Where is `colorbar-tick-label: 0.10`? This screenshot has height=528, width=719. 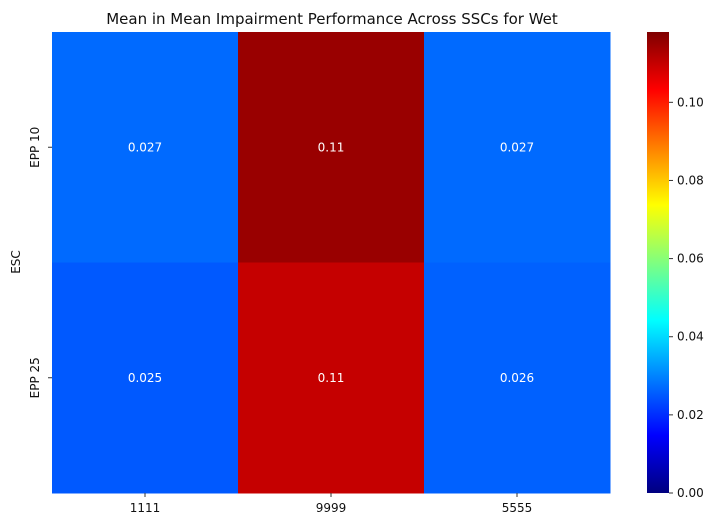 colorbar-tick-label: 0.10 is located at coordinates (690, 102).